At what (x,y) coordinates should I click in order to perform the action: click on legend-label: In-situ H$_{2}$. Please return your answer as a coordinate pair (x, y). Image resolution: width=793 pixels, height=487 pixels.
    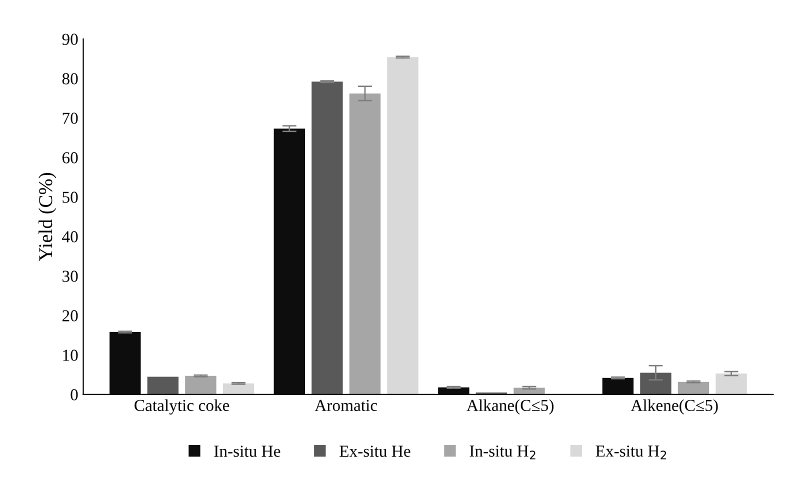
    Looking at the image, I should click on (503, 453).